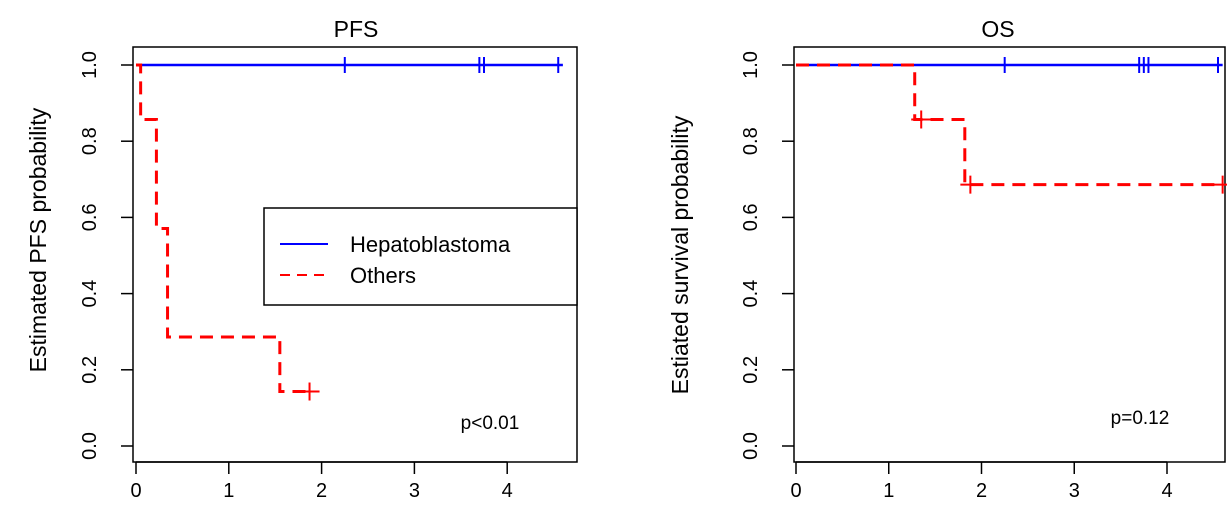 This screenshot has width=1227, height=525. Describe the element at coordinates (751, 65) in the screenshot. I see `os-y-tick-label: 1.0` at that location.